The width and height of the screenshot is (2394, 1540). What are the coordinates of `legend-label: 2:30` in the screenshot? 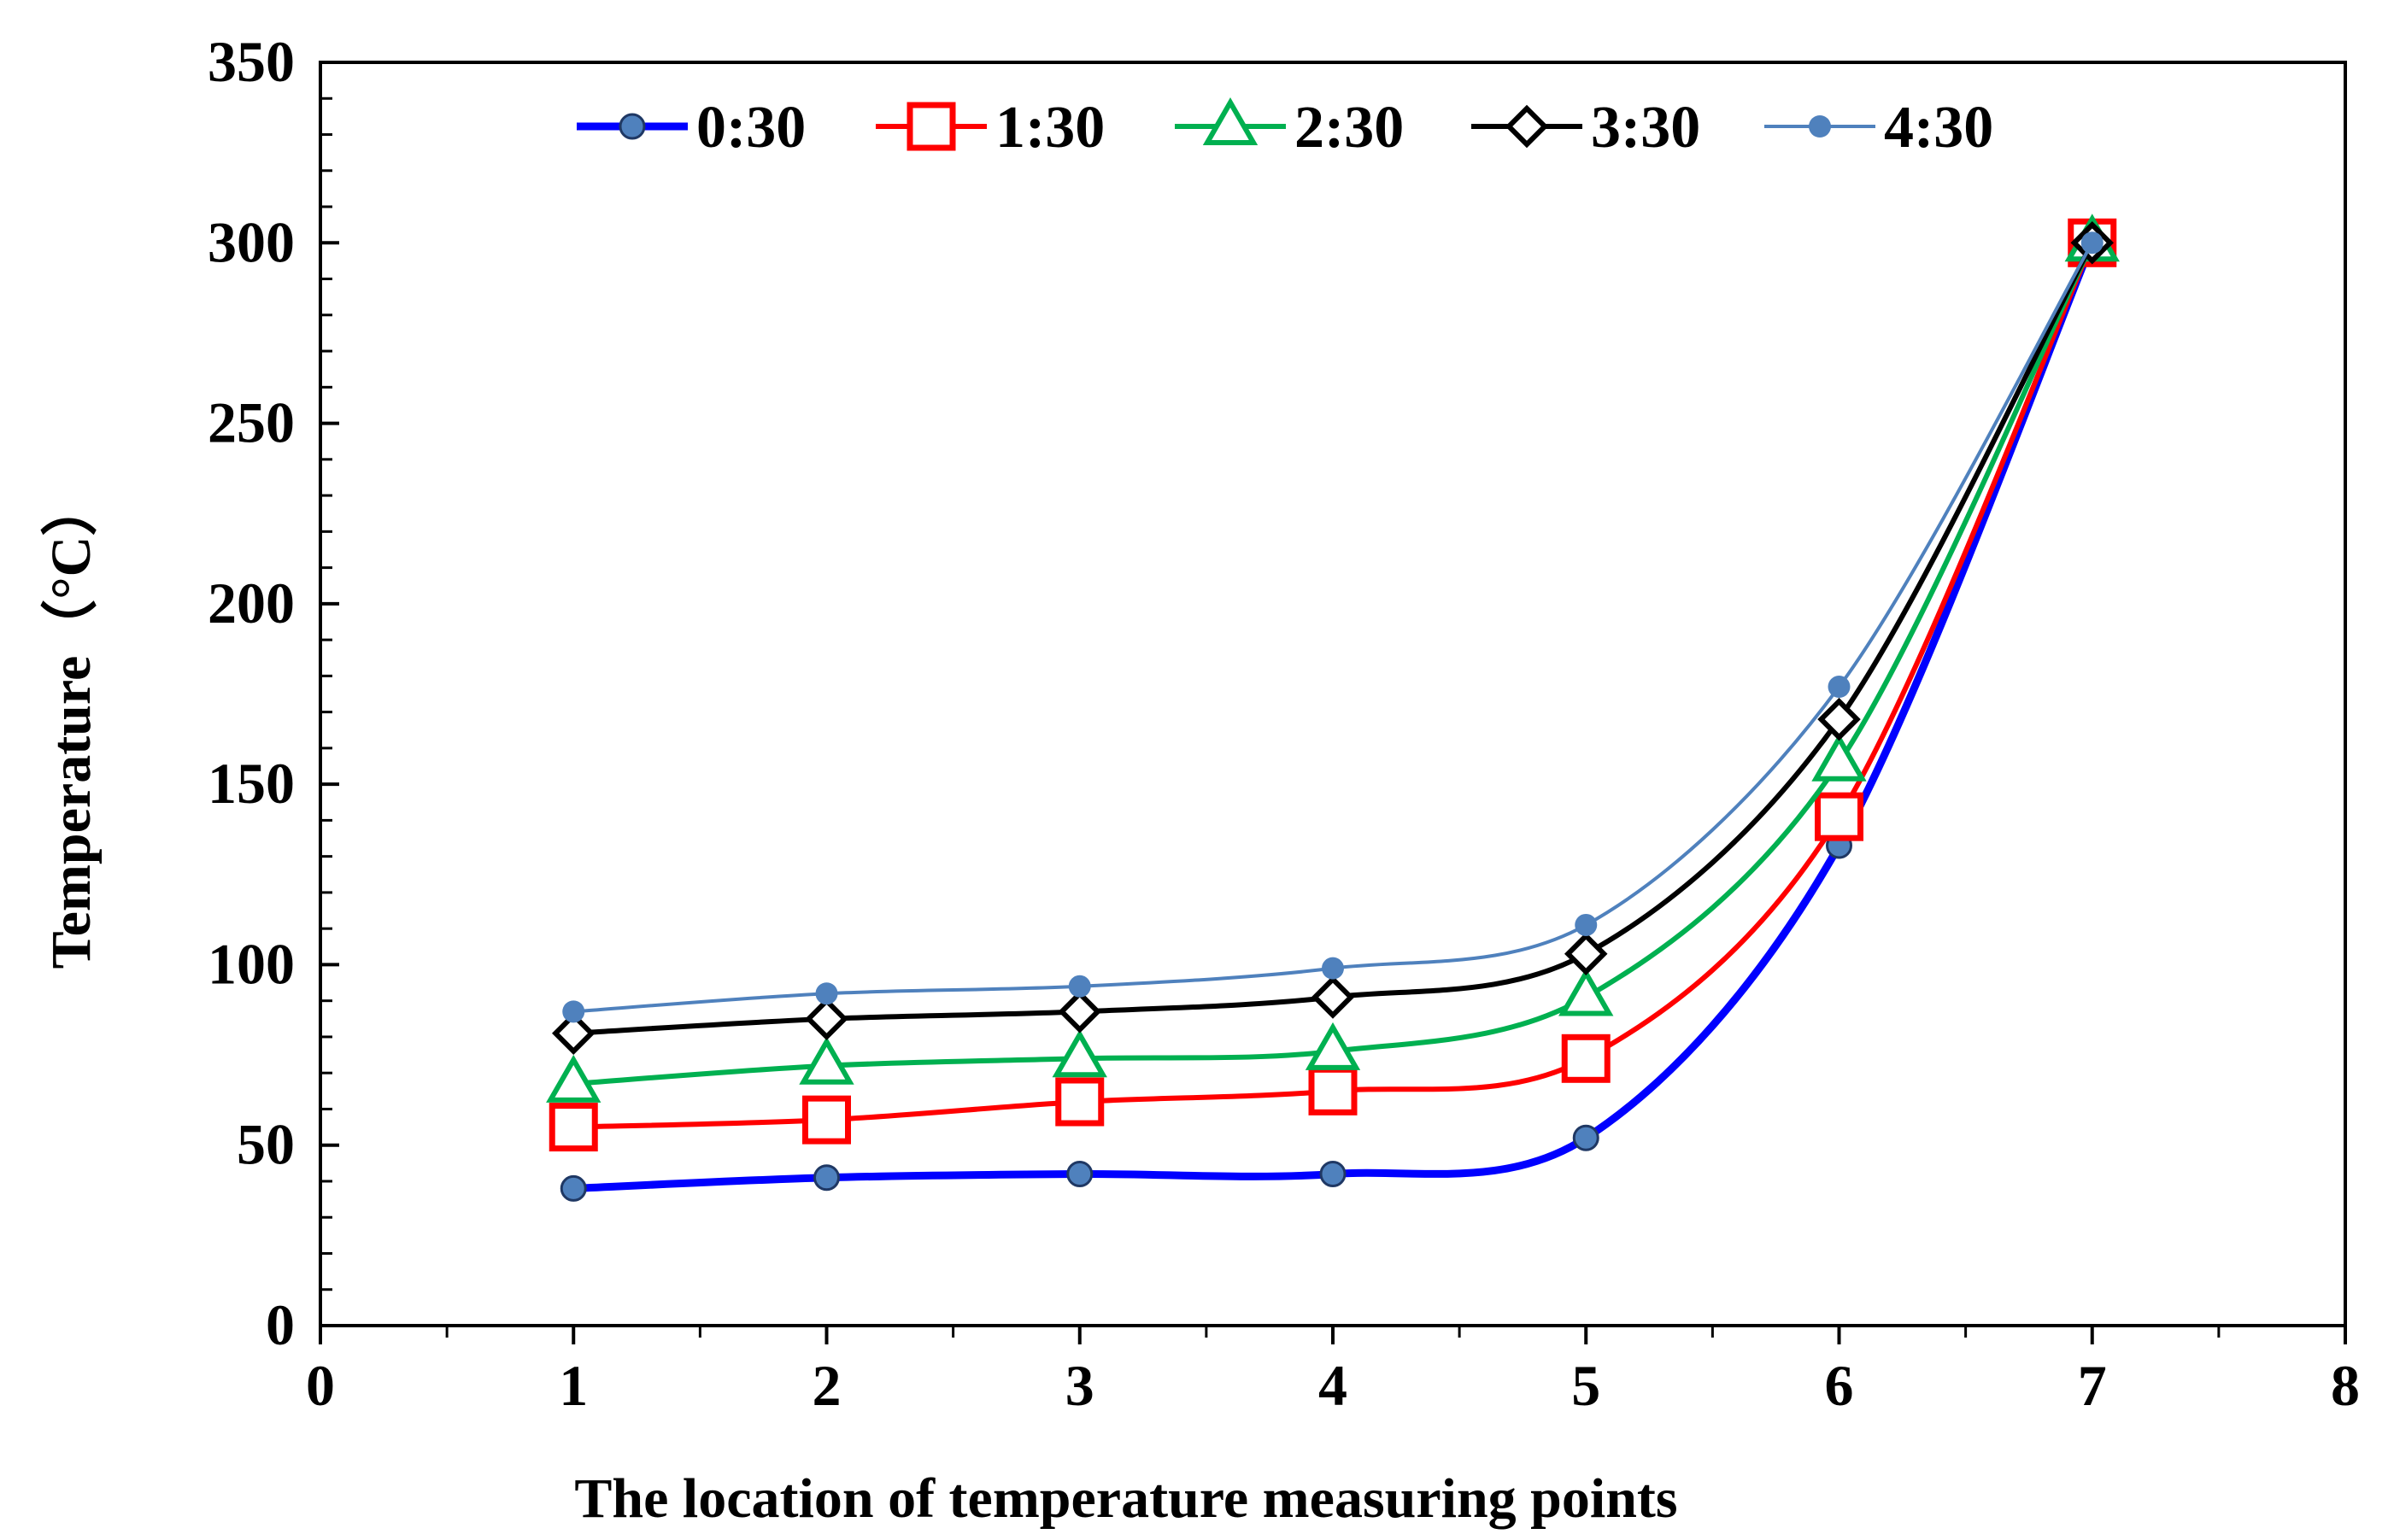 It's located at (1349, 128).